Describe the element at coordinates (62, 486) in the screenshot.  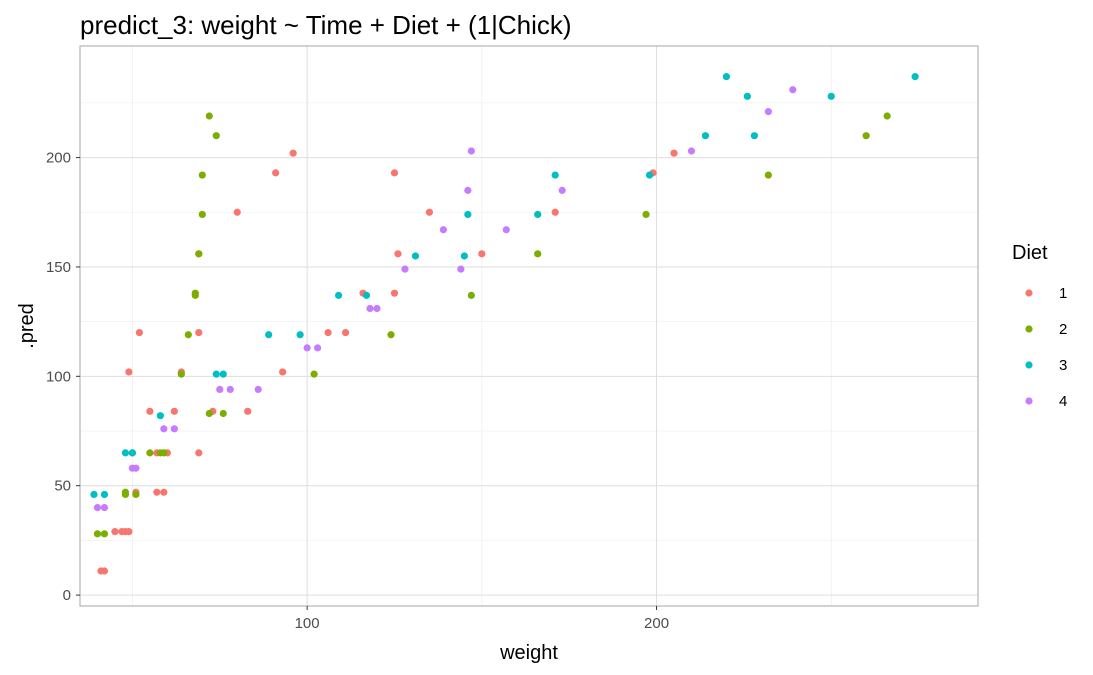
I see `y-tick-label: 50` at that location.